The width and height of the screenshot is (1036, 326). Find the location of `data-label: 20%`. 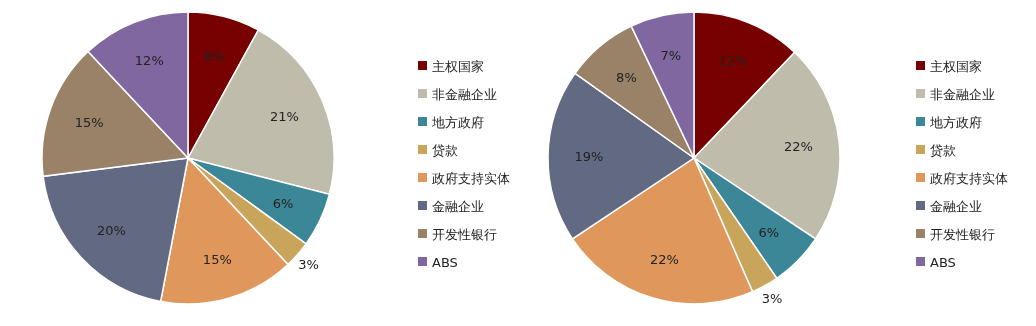

data-label: 20% is located at coordinates (111, 230).